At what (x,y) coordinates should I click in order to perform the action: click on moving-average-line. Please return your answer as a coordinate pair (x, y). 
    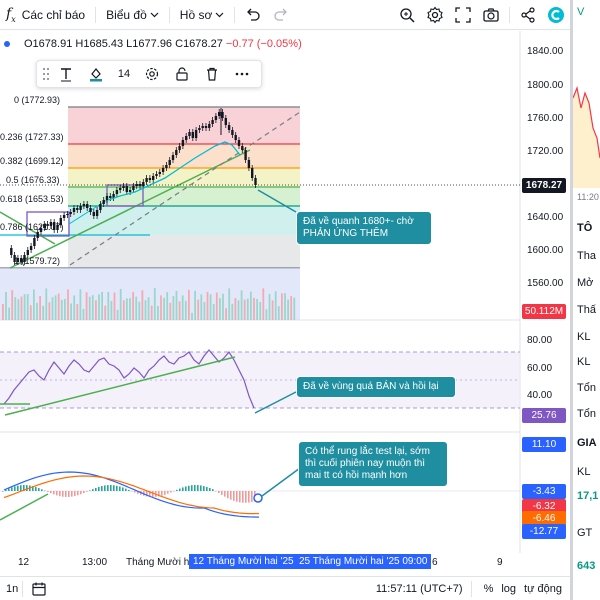
    Looking at the image, I should click on (174, 171).